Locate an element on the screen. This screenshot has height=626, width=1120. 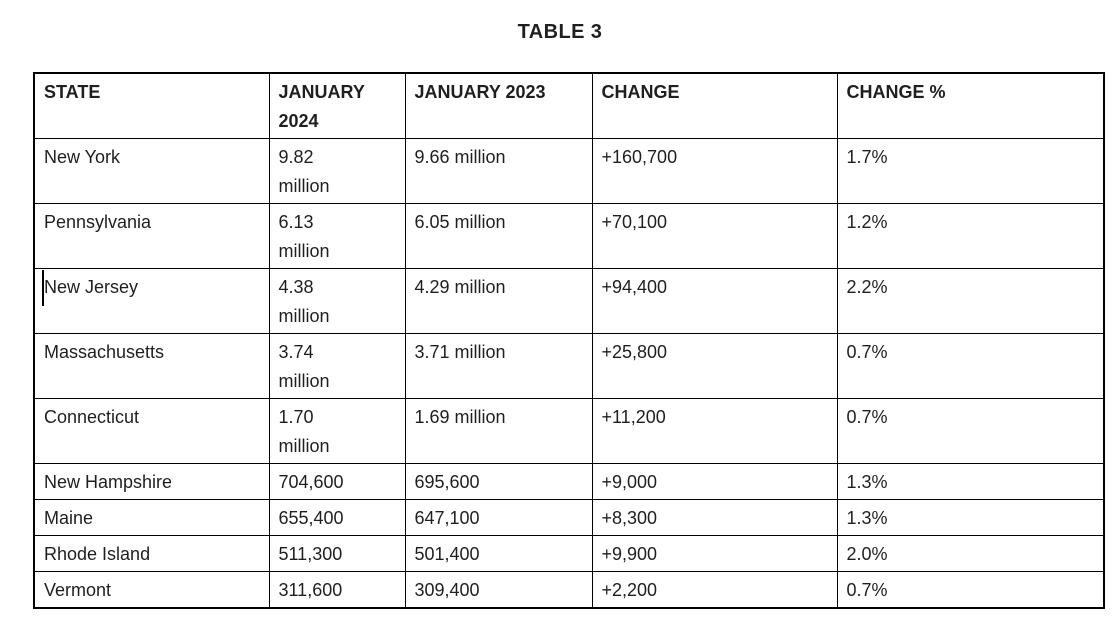
january-2024-value: 9.82 million is located at coordinates (304, 171).